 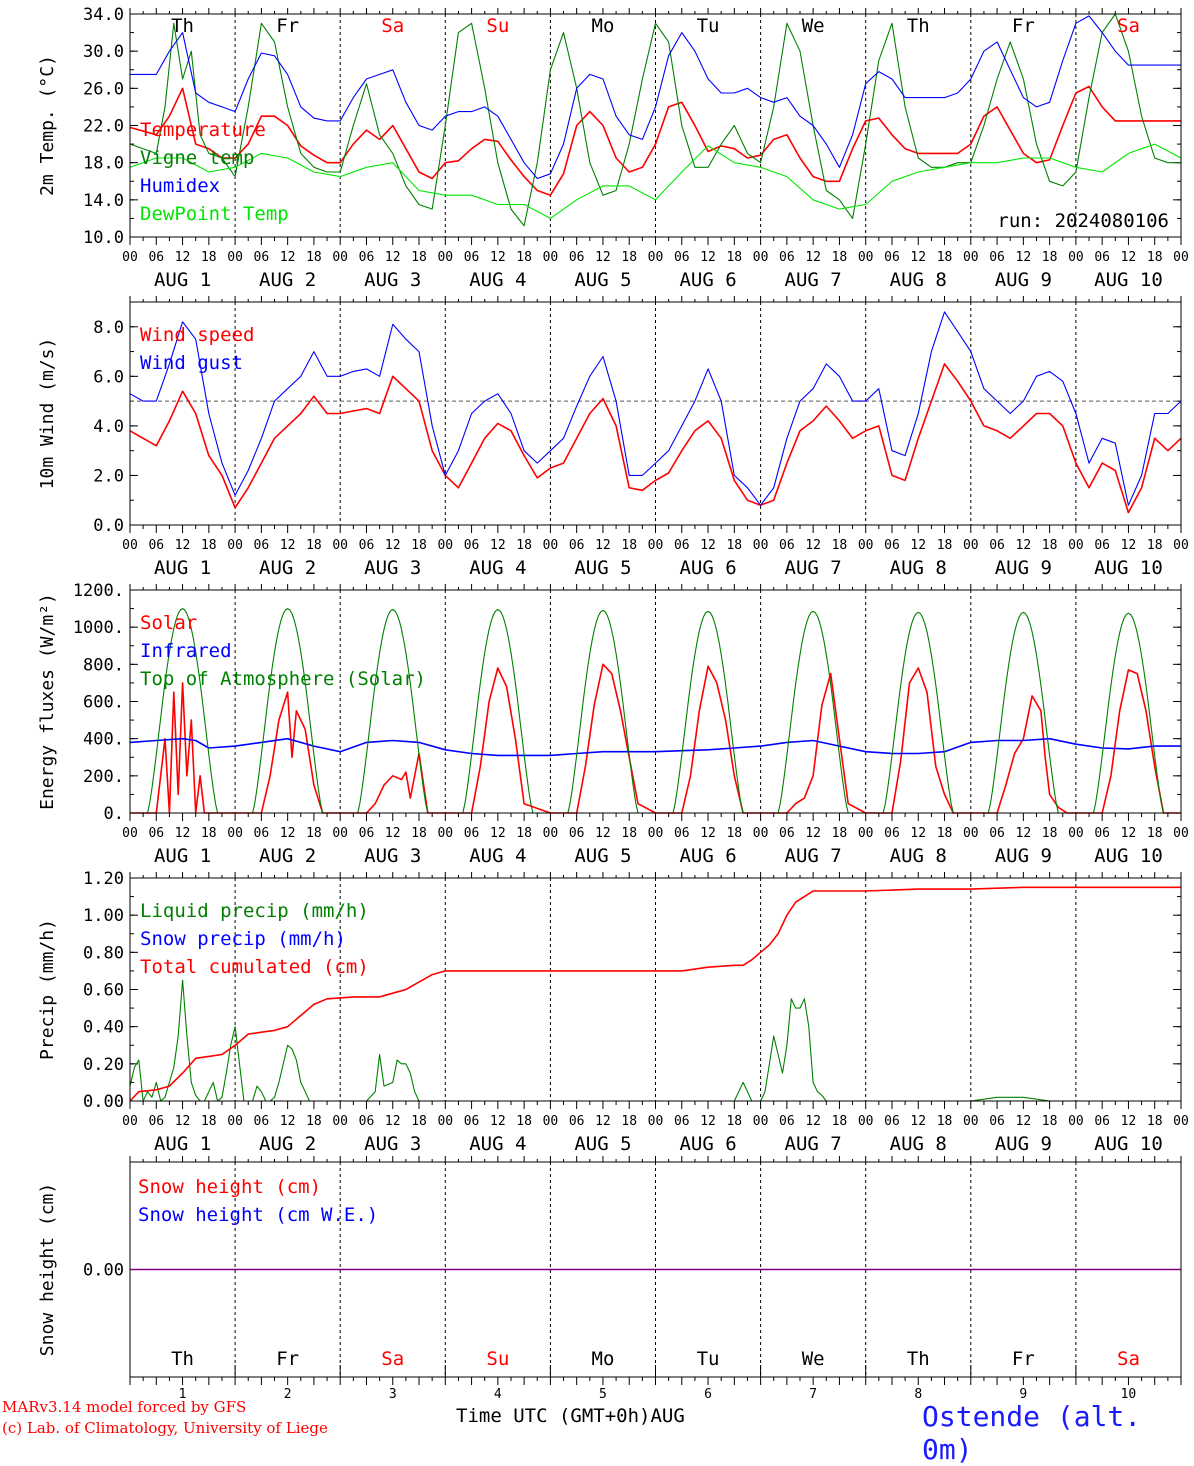 I want to click on y-tick-label: 0.0, so click(x=108, y=526).